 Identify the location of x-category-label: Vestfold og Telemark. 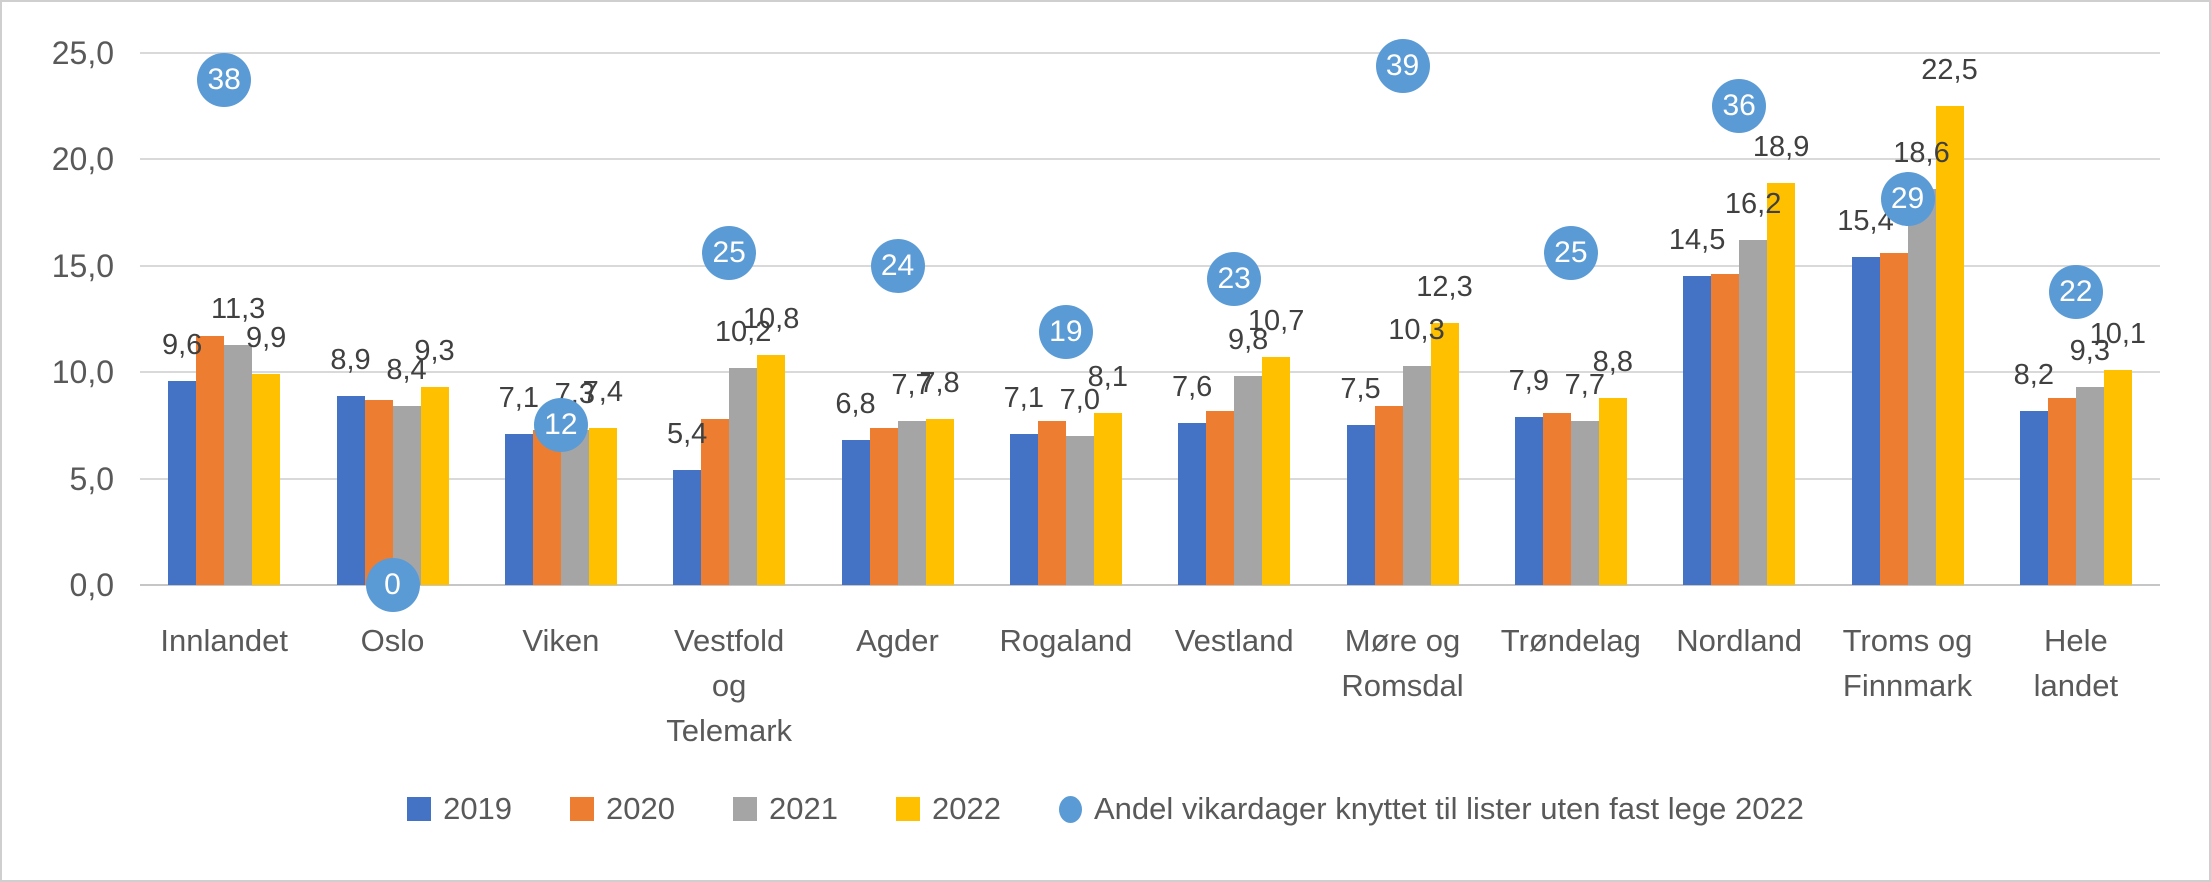
(729, 685).